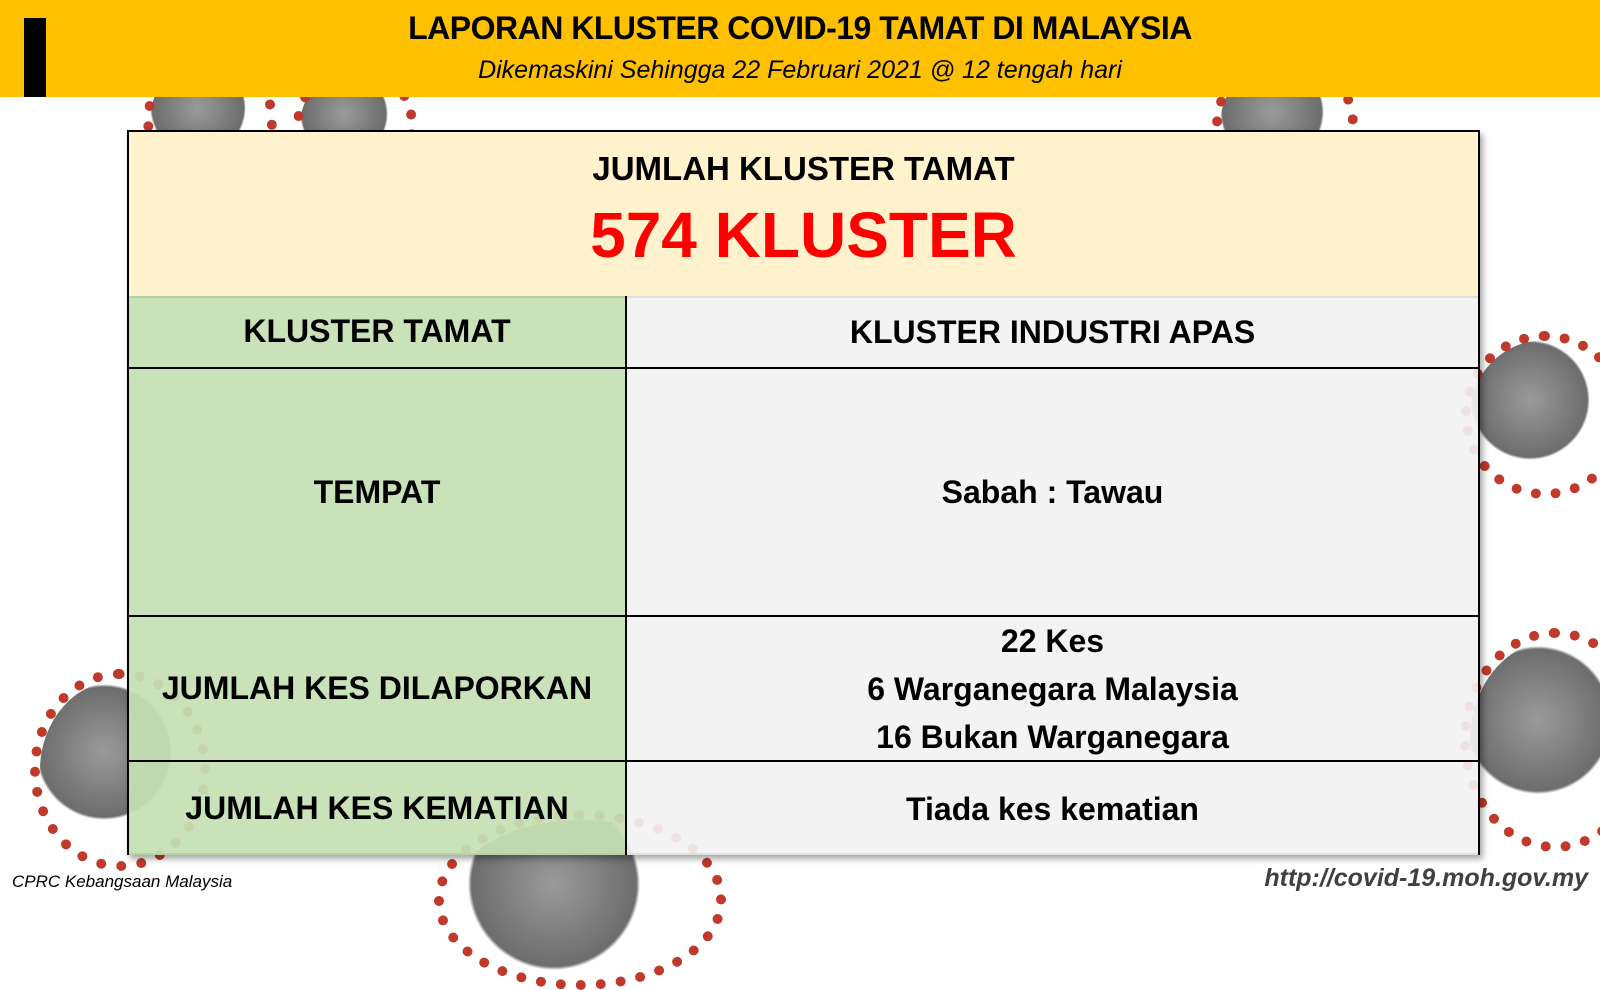 The width and height of the screenshot is (1600, 990). I want to click on table-row: KLUSTER TAMAT KLUSTER INDUSTRI APAS, so click(803, 332).